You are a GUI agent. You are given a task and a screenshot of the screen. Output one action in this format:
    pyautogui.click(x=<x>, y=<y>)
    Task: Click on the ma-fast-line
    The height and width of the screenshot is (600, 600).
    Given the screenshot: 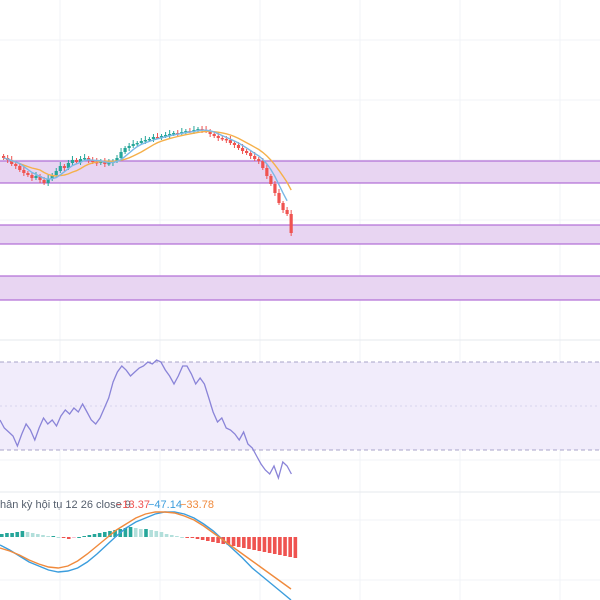 What is the action you would take?
    pyautogui.click(x=145, y=165)
    